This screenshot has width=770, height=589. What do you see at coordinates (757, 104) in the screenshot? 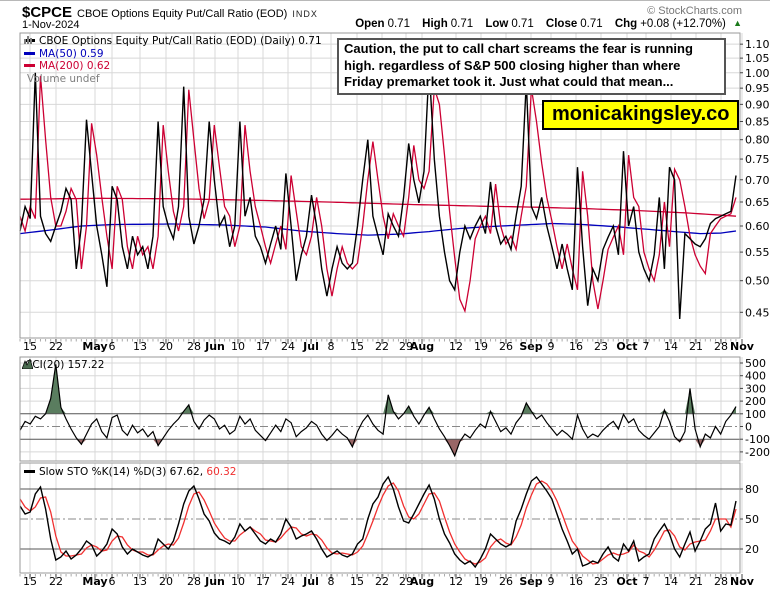
I see `y-axis-label: 0.90` at bounding box center [757, 104].